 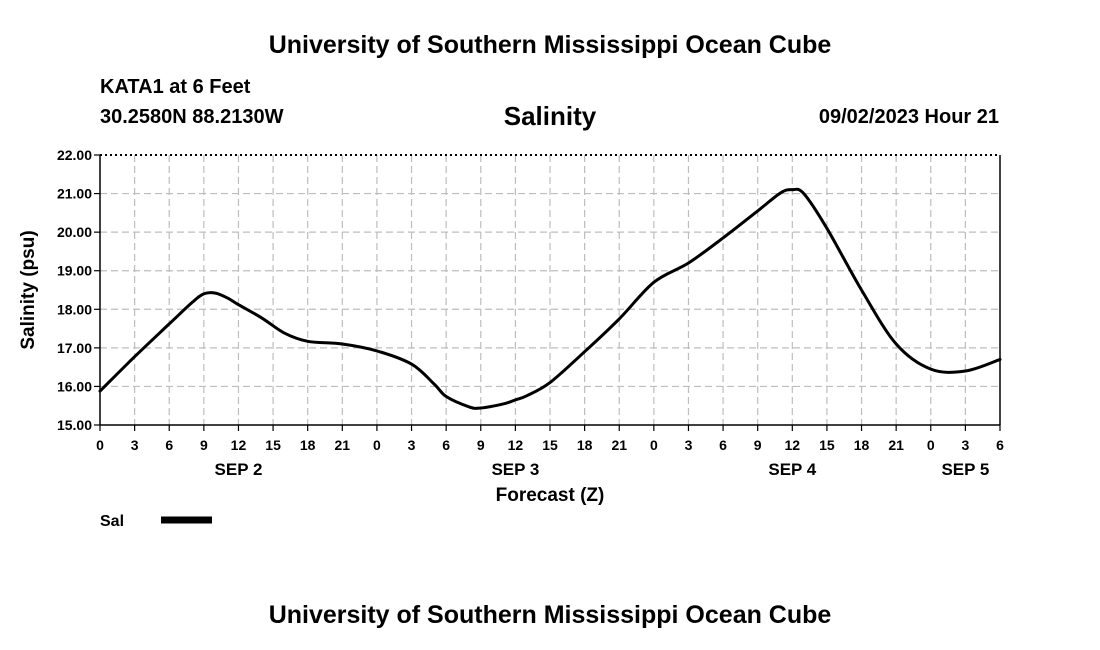 What do you see at coordinates (550, 116) in the screenshot?
I see `chart-title: Salinity` at bounding box center [550, 116].